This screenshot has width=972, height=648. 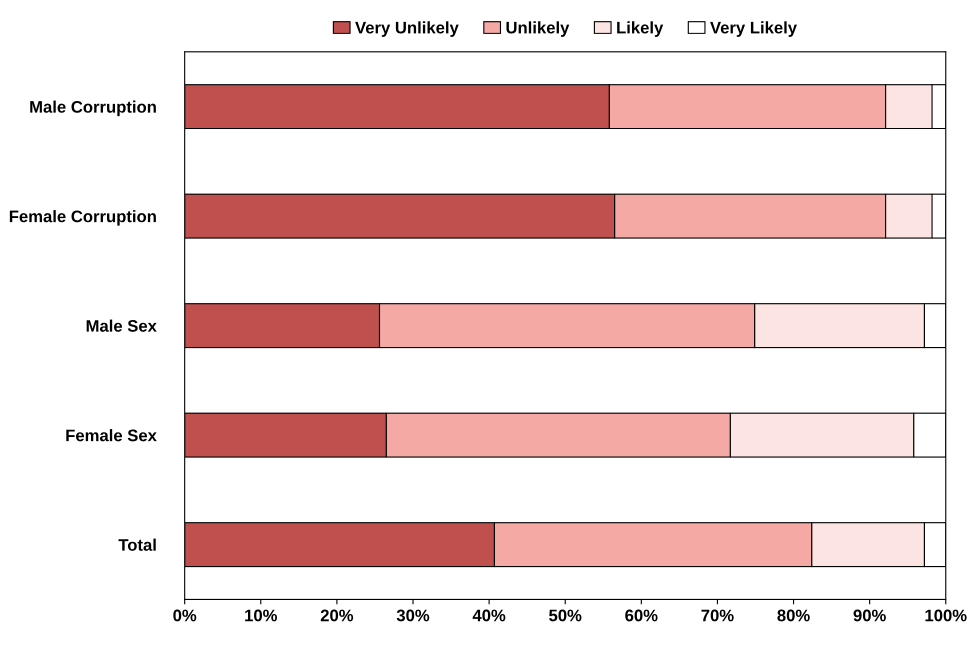 What do you see at coordinates (83, 218) in the screenshot?
I see `y-tick-label: Female Corruption` at bounding box center [83, 218].